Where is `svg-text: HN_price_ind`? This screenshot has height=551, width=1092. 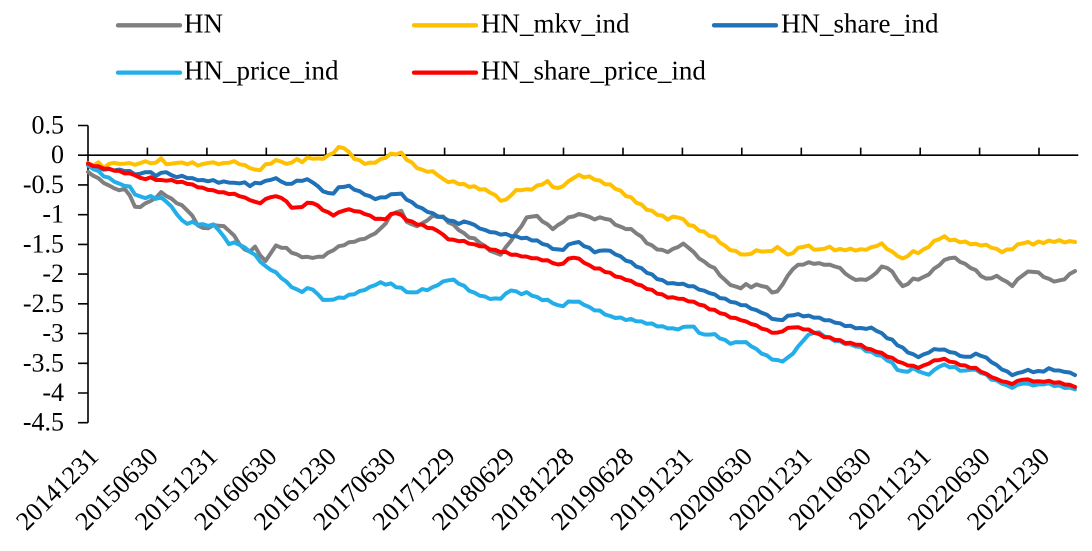
svg-text: HN_price_ind is located at coordinates (261, 71).